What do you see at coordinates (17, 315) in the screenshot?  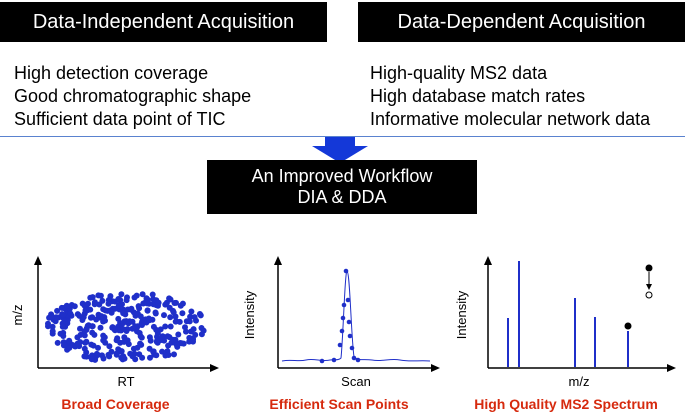 I see `y-axis-label: m/z` at bounding box center [17, 315].